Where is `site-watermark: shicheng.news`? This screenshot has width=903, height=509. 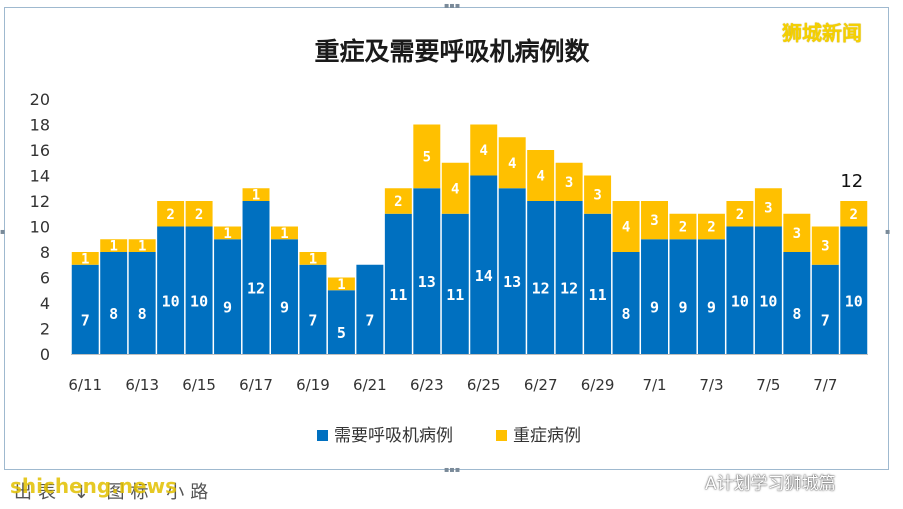
site-watermark: shicheng.news is located at coordinates (93, 486).